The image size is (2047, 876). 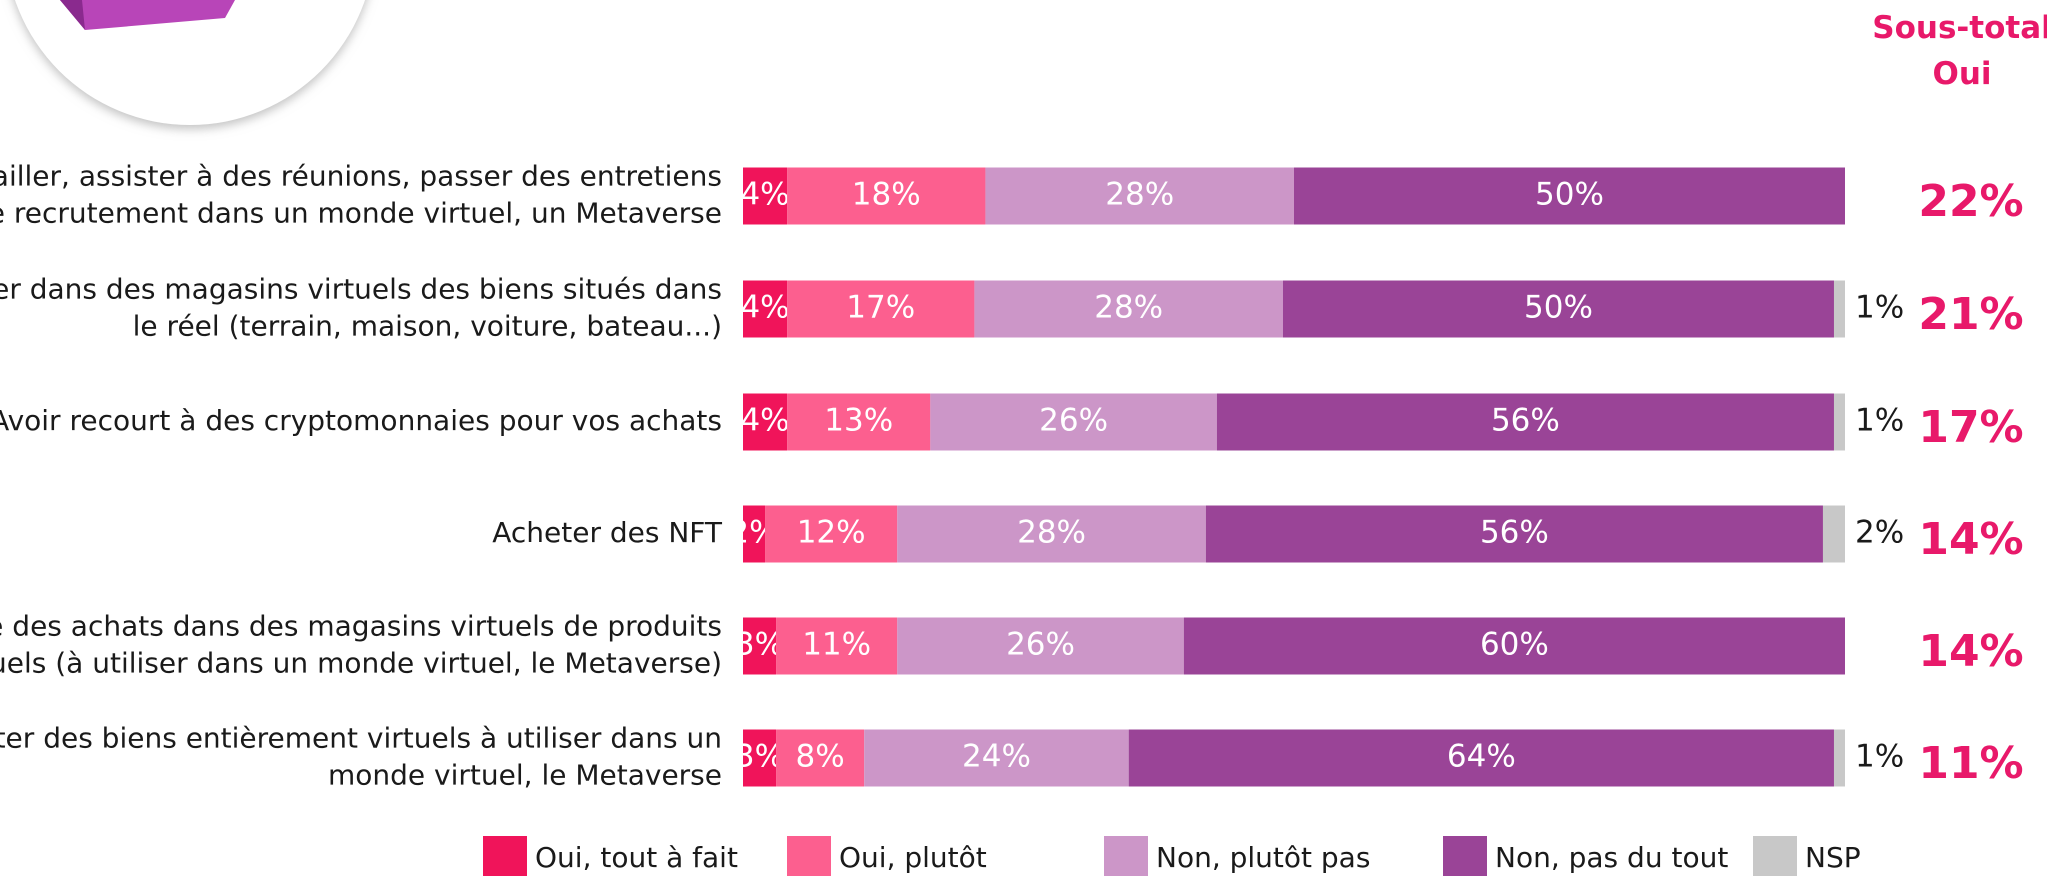 I want to click on legend-label: Non, plutôt pas, so click(x=1263, y=857).